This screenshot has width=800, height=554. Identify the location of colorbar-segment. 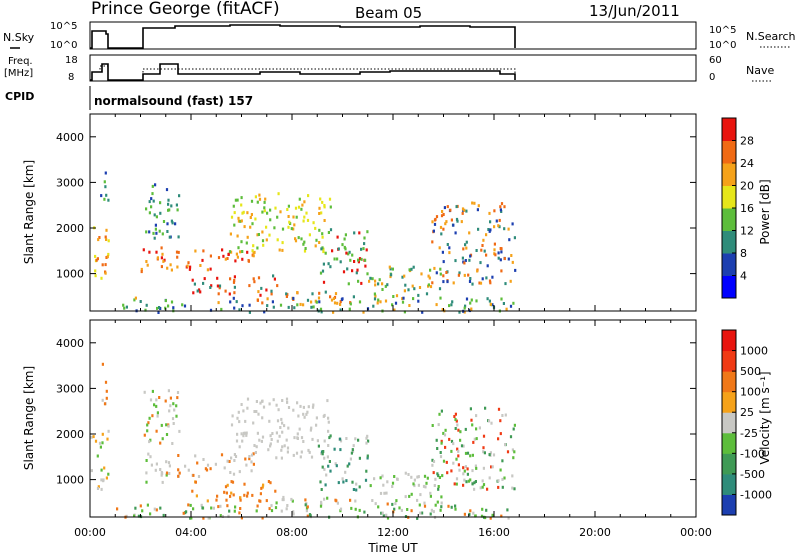
(729, 443).